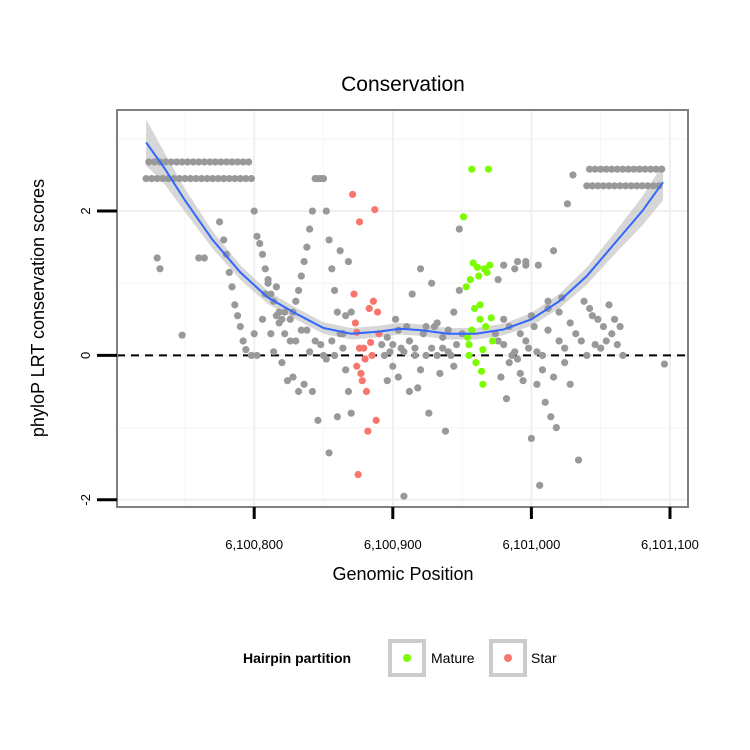 The image size is (750, 750). Describe the element at coordinates (97, 356) in the screenshot. I see `y-axis: -2 0 2` at that location.